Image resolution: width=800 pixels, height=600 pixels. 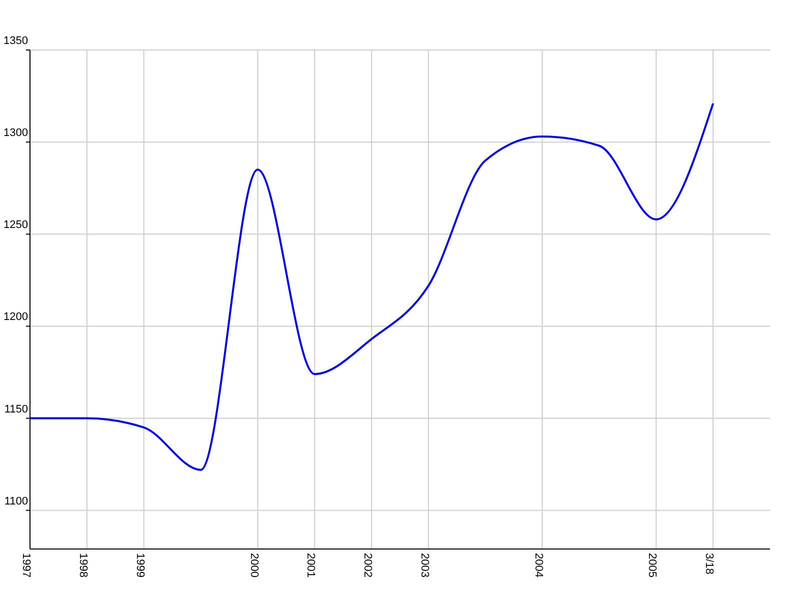 I want to click on y-tick-label: 1200, so click(x=16, y=317).